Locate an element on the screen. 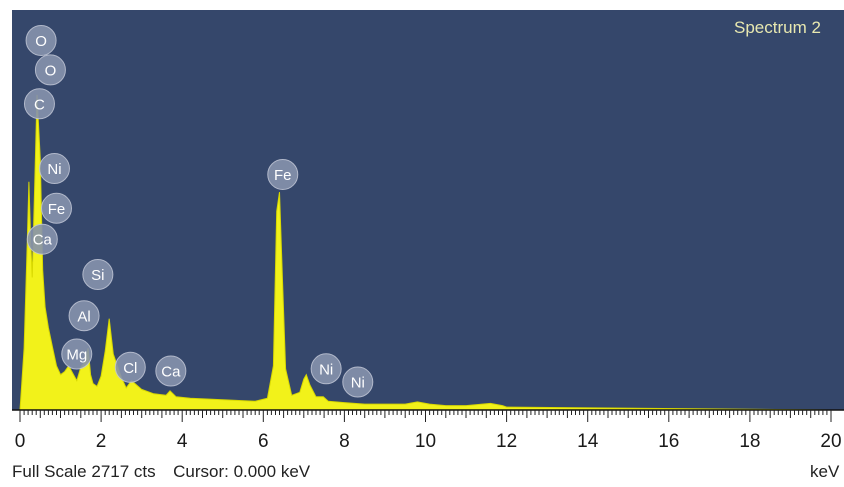 Image resolution: width=844 pixels, height=487 pixels. x-tick-label: 2 is located at coordinates (101, 441).